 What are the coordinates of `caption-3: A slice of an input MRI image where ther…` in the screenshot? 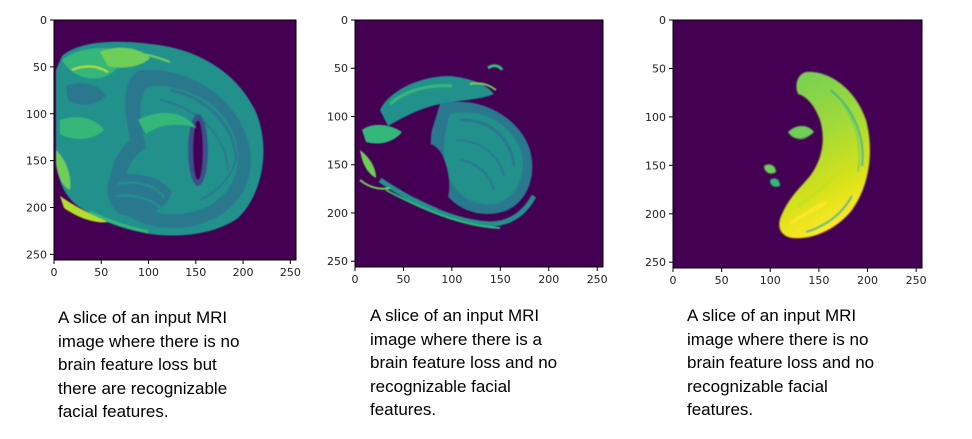 It's located at (781, 362).